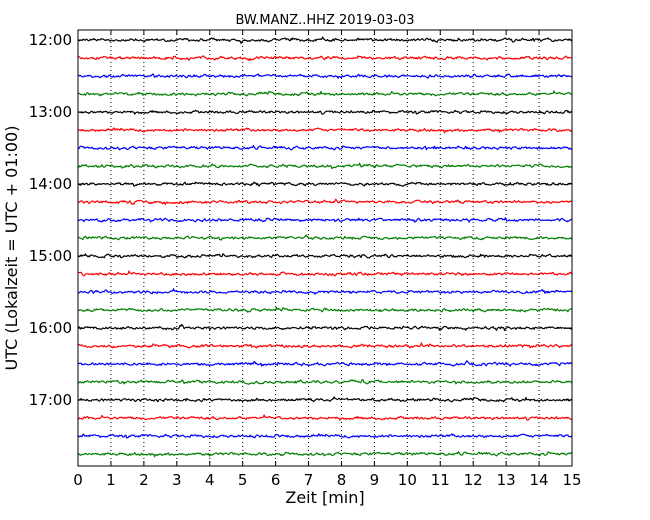 This screenshot has width=650, height=520. I want to click on y-tick-label: 14:00, so click(50, 184).